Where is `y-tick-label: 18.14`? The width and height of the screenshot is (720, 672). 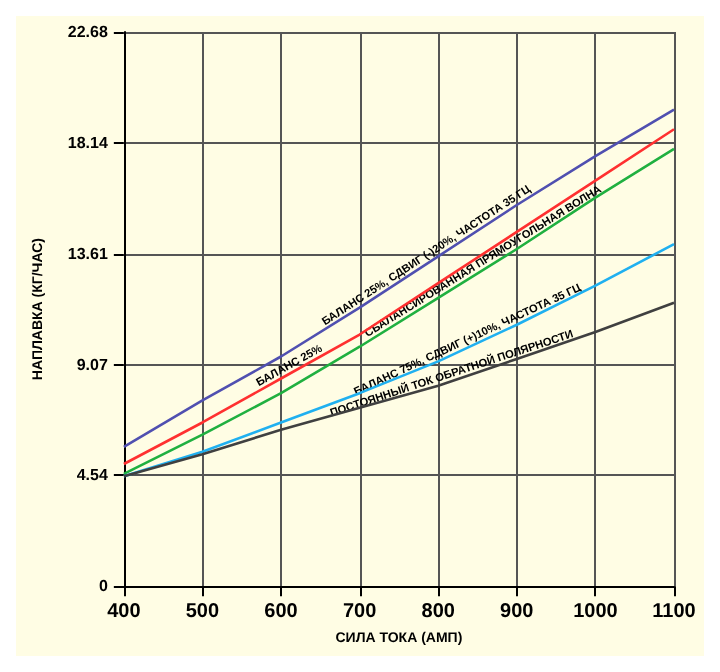
y-tick-label: 18.14 is located at coordinates (88, 142).